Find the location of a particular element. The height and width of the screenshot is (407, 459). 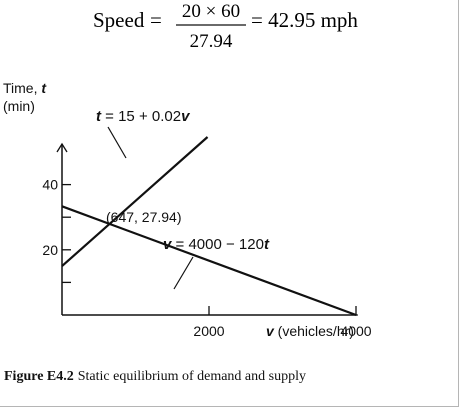

series-label-demand-var2: t is located at coordinates (267, 244).